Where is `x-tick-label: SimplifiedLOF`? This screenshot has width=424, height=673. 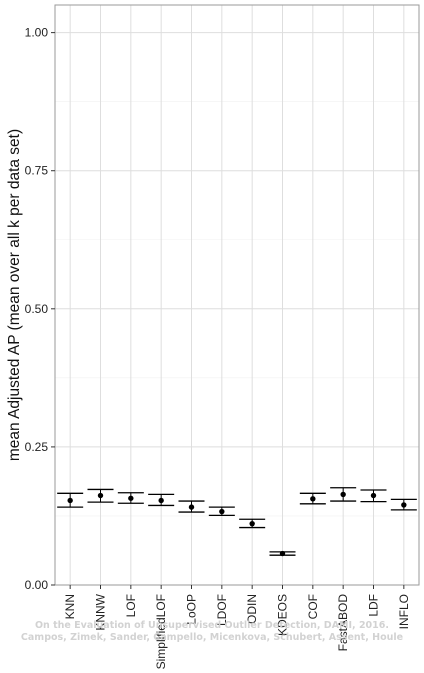 x-tick-label: SimplifiedLOF is located at coordinates (161, 631).